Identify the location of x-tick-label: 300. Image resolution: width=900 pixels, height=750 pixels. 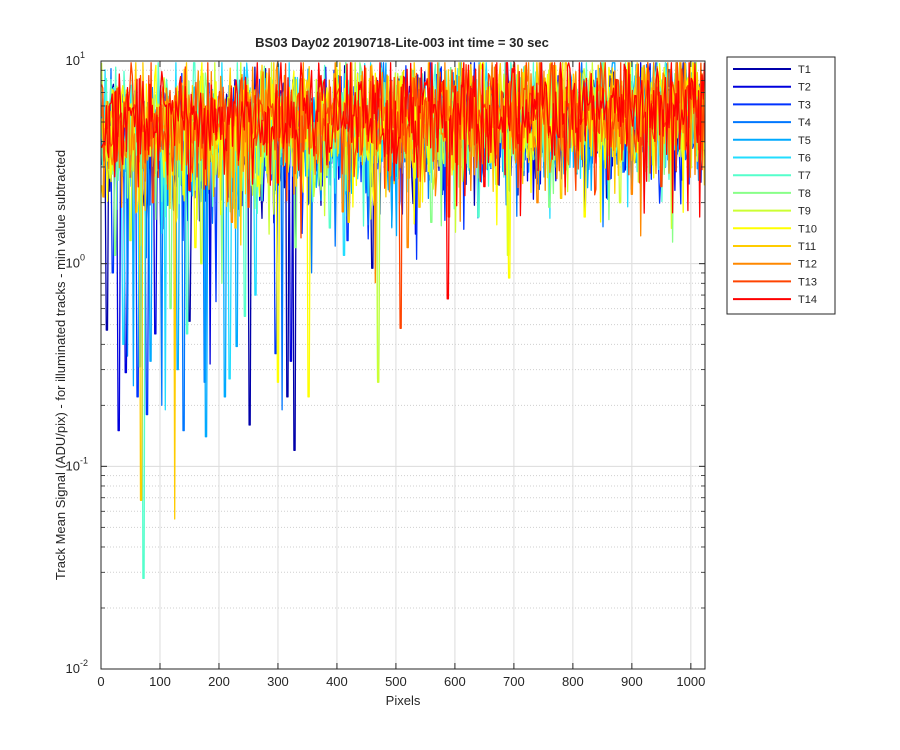
(278, 681).